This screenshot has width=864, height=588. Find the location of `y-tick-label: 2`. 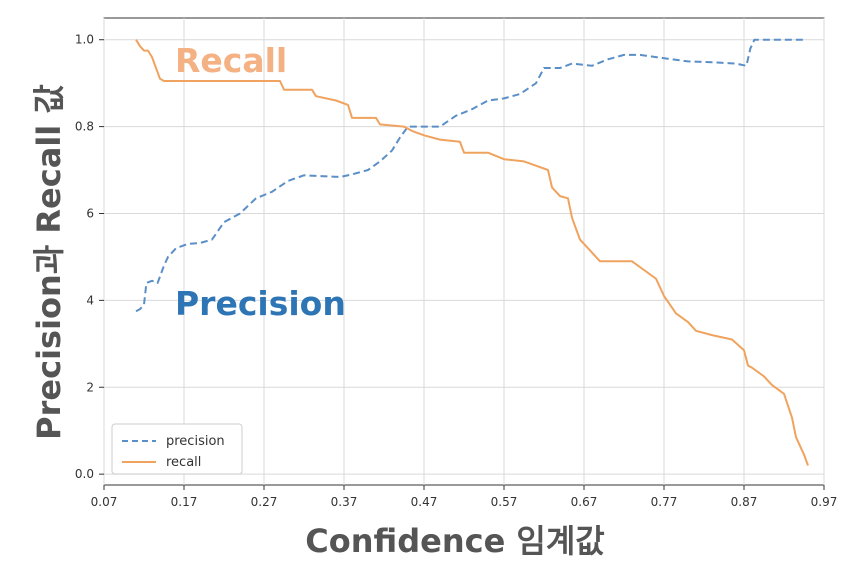

y-tick-label: 2 is located at coordinates (90, 387).